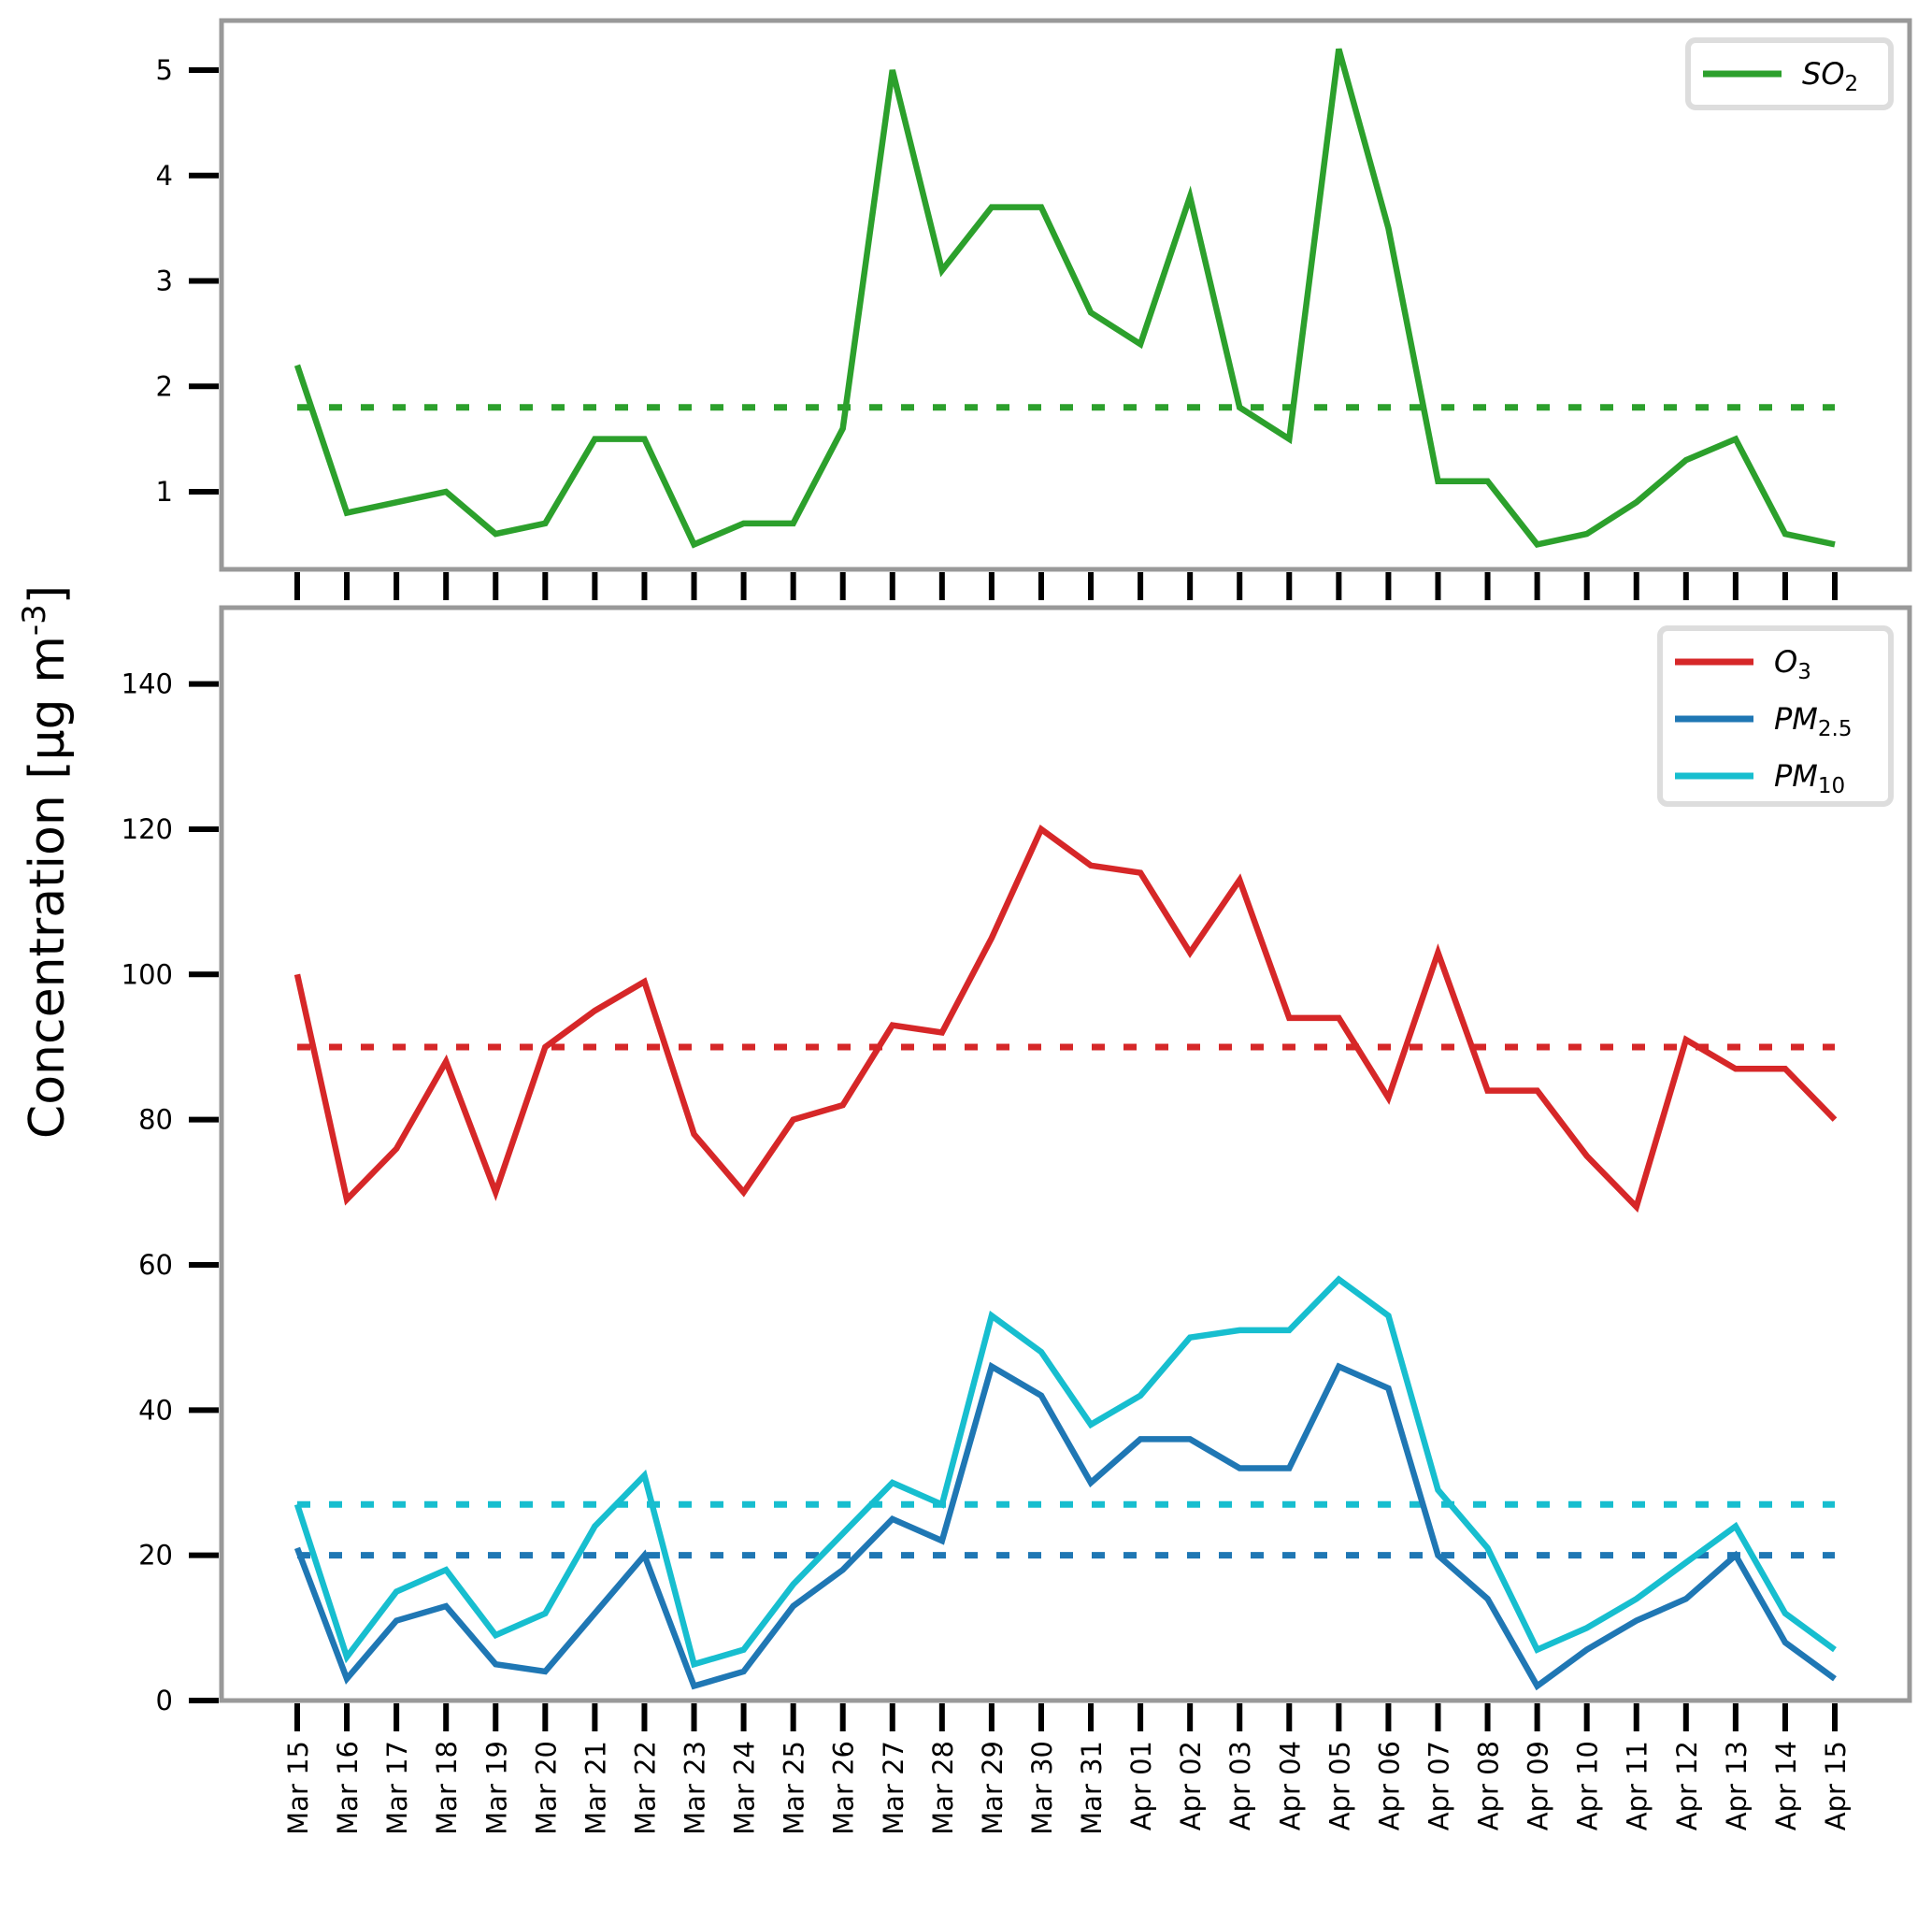  What do you see at coordinates (1389, 1785) in the screenshot?
I see `x-tick-label: Apr 06` at bounding box center [1389, 1785].